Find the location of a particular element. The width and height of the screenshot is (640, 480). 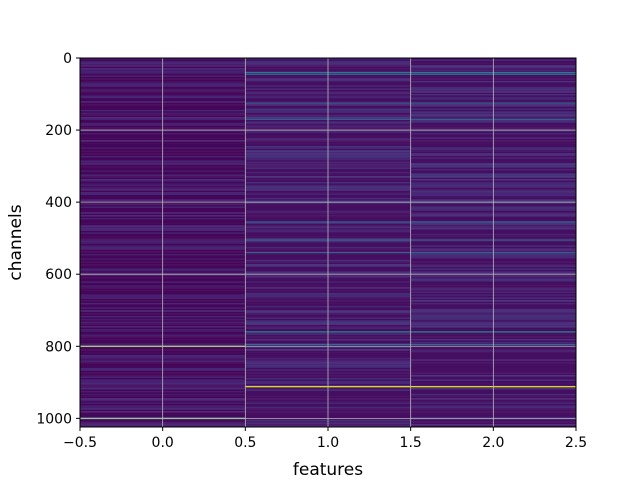

x-tick-label: −0.5 is located at coordinates (80, 443).